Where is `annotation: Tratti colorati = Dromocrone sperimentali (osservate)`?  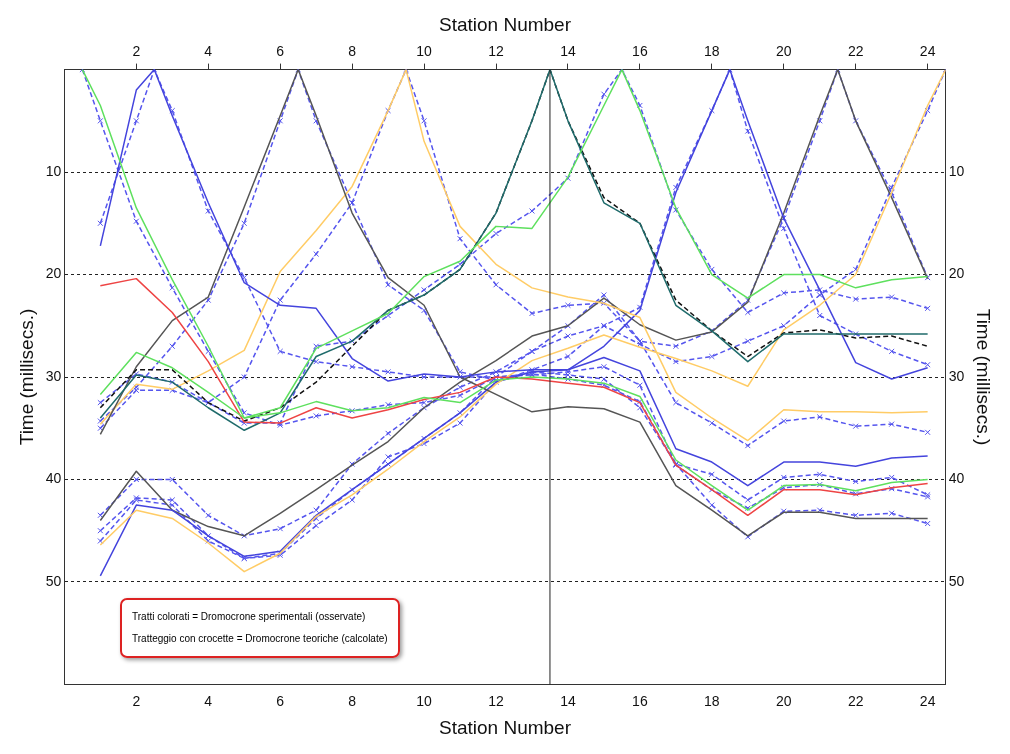 annotation: Tratti colorati = Dromocrone sperimentali (osservate) is located at coordinates (249, 617).